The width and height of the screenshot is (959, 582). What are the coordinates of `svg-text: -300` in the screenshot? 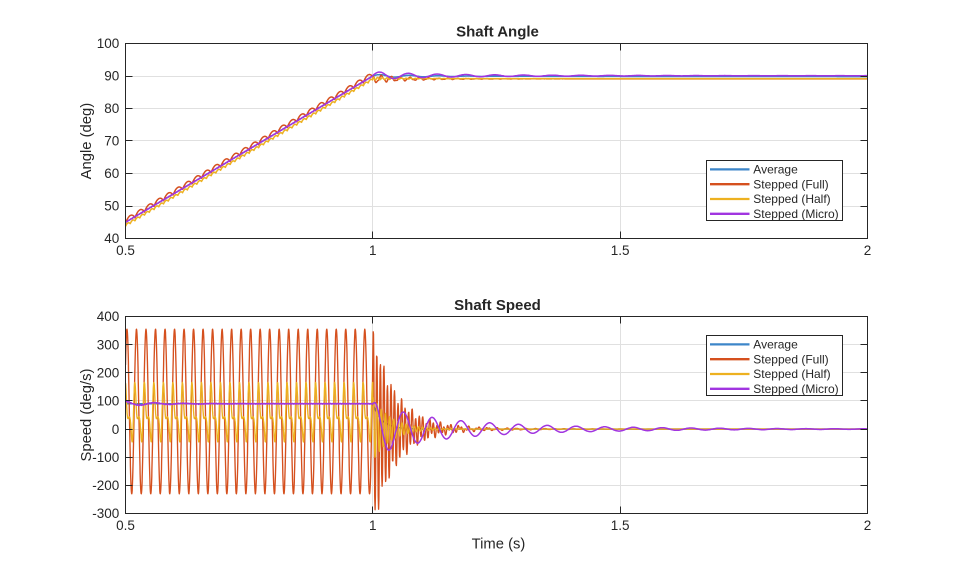 It's located at (105, 513).